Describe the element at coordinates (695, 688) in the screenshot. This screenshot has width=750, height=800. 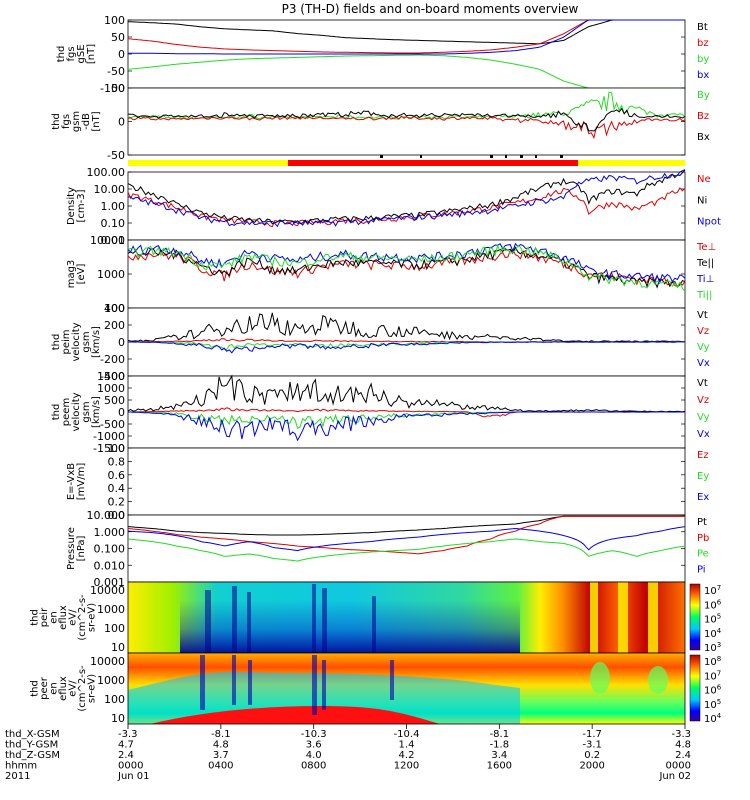
I see `electron-colorbar` at that location.